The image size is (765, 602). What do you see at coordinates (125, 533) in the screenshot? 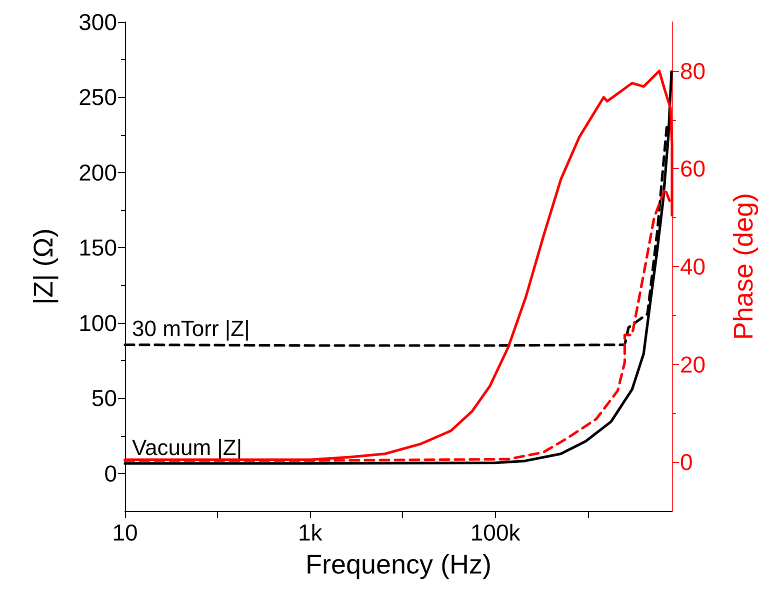
I see `x-tick-label: 10` at bounding box center [125, 533].